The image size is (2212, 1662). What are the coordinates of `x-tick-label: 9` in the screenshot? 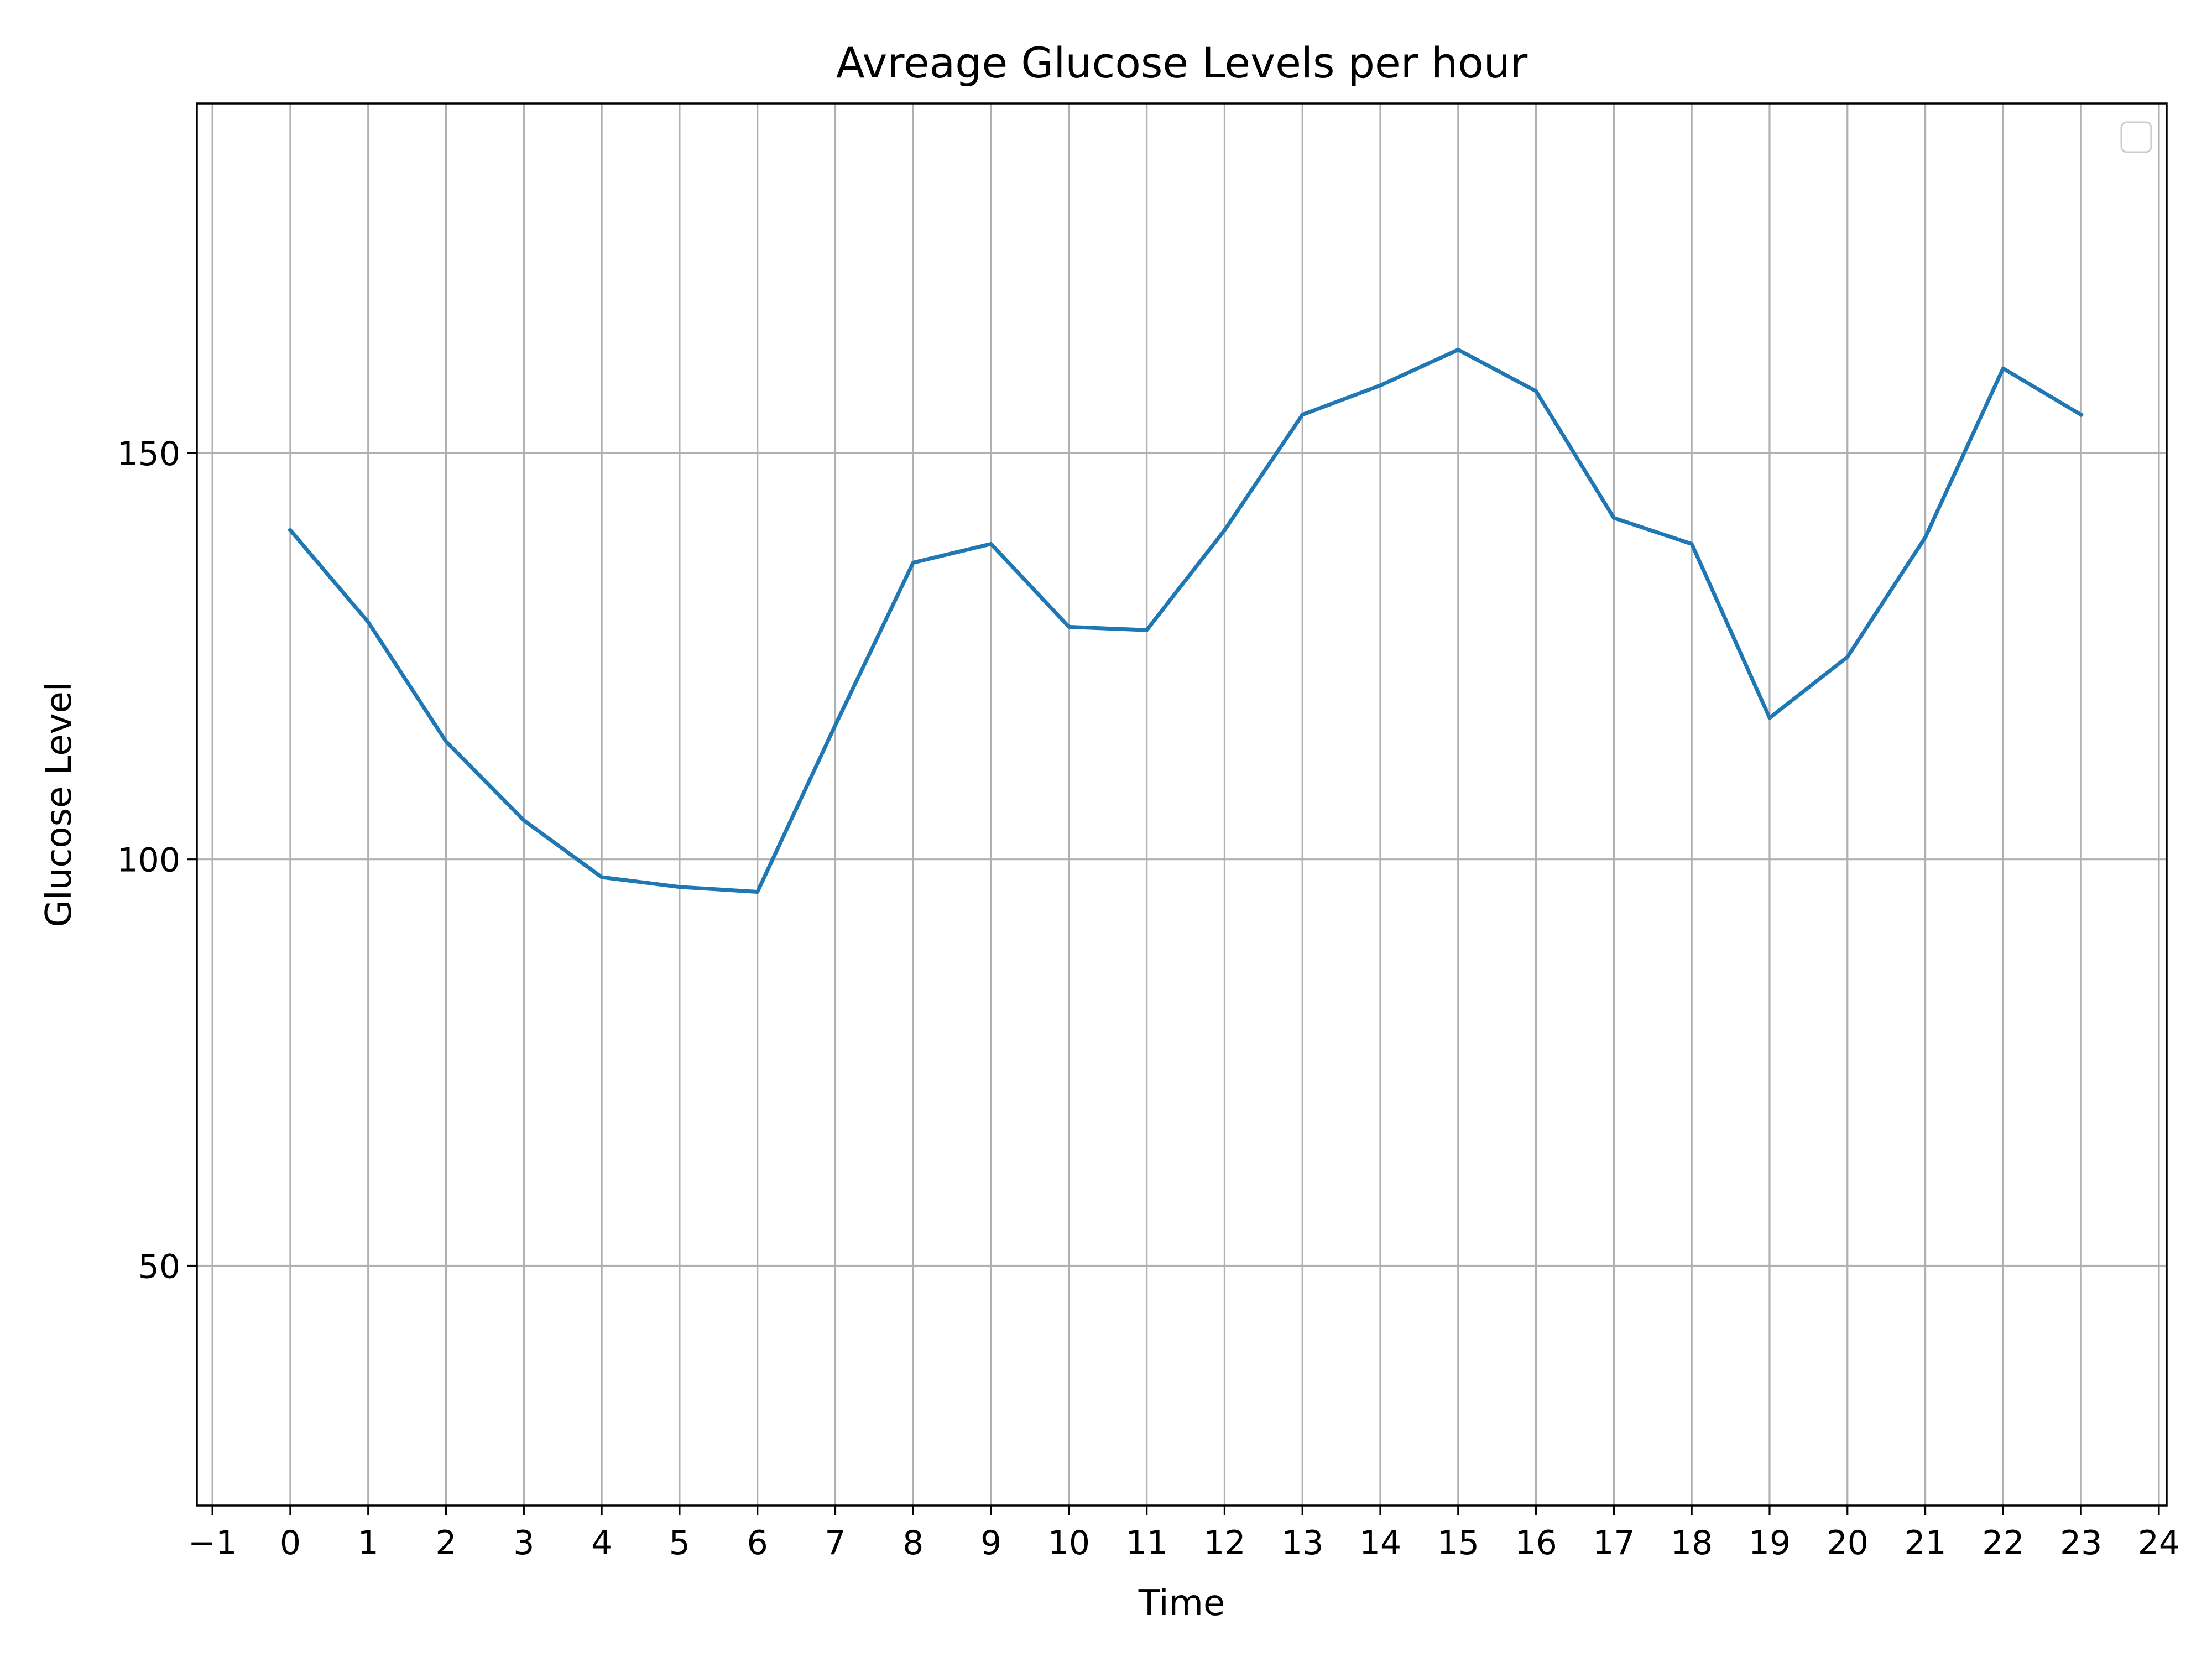 It's located at (991, 1543).